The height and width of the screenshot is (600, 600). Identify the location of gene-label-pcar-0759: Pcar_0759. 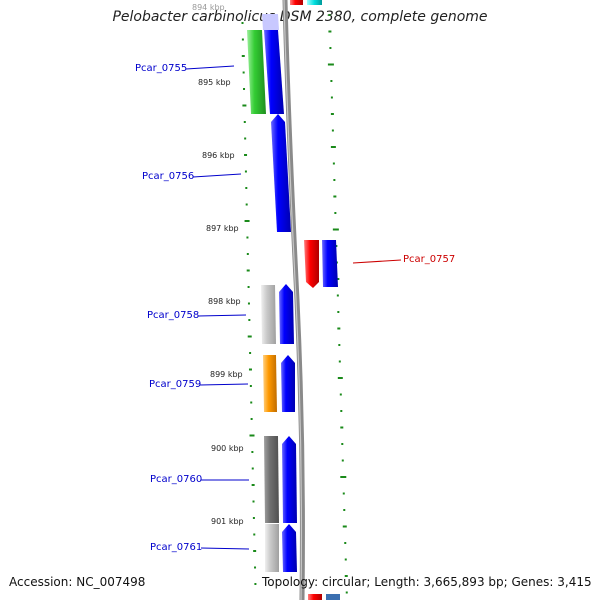
(175, 384).